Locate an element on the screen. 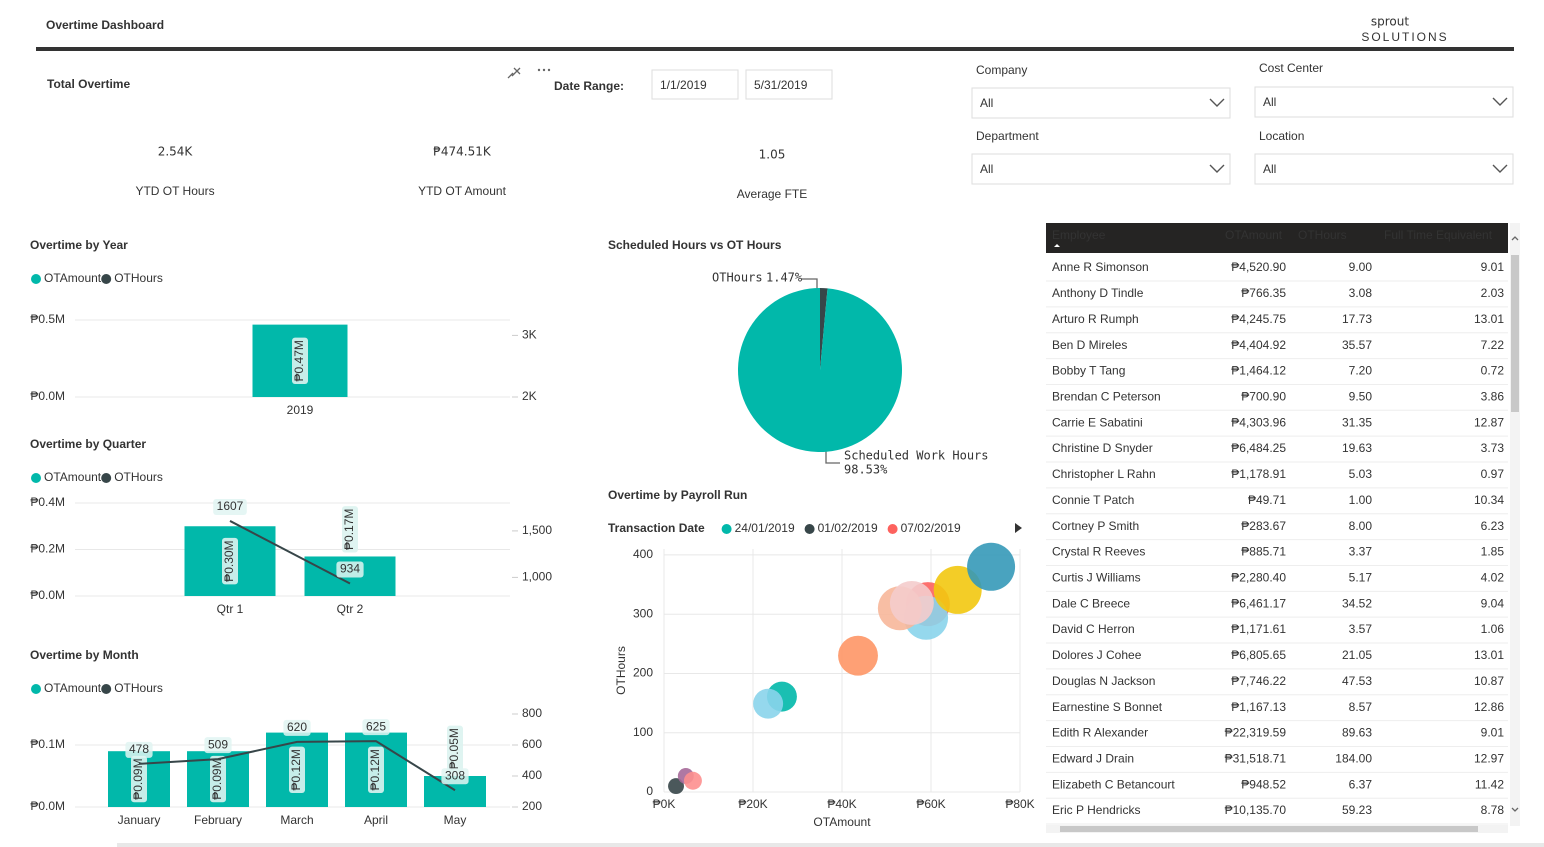 The width and height of the screenshot is (1544, 847). y-tick-label: 200 is located at coordinates (643, 673).